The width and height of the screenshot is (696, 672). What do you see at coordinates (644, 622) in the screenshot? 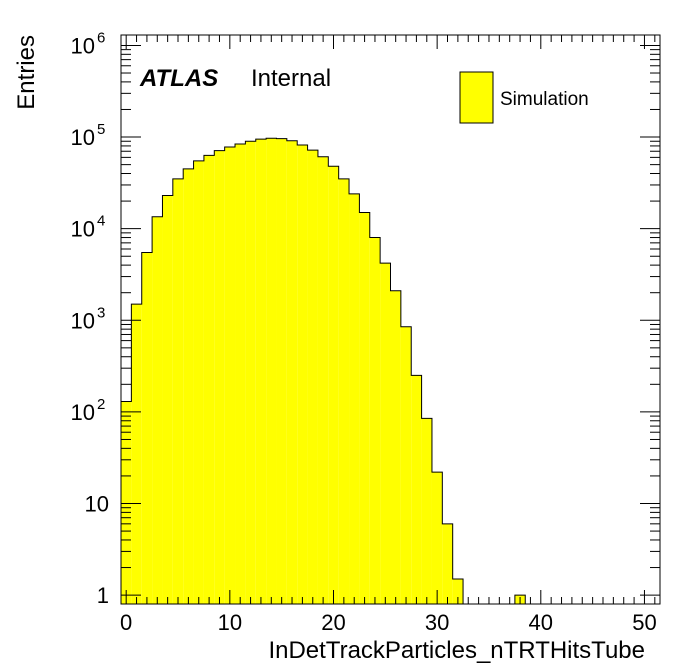
I see `x-tick-label: 50` at bounding box center [644, 622].